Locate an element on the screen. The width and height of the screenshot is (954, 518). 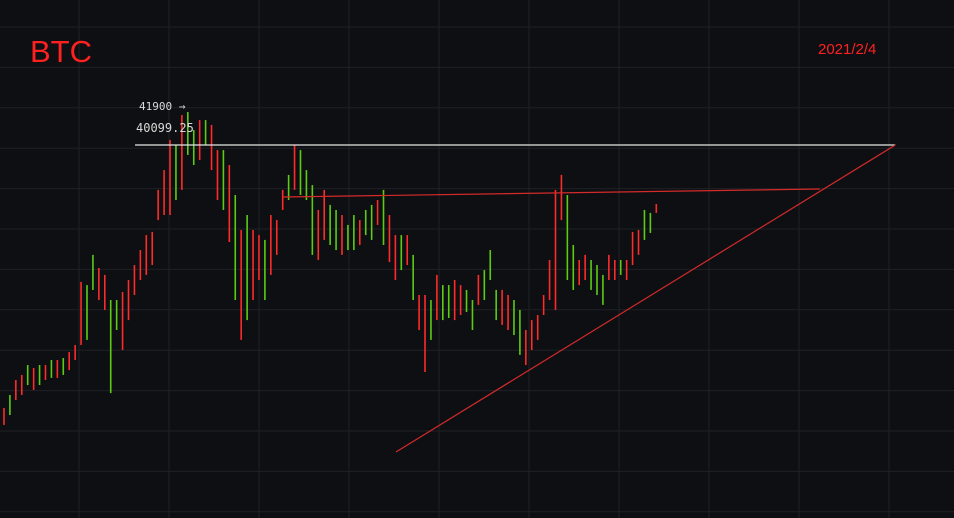
symbol-title: BTC is located at coordinates (61, 51).